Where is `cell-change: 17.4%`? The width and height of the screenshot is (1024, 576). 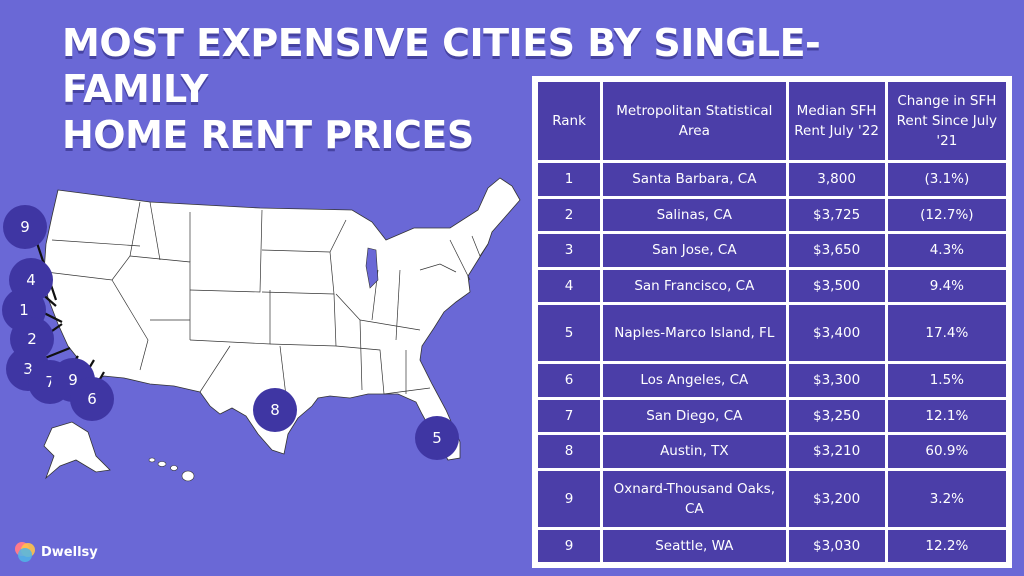 cell-change: 17.4% is located at coordinates (946, 333).